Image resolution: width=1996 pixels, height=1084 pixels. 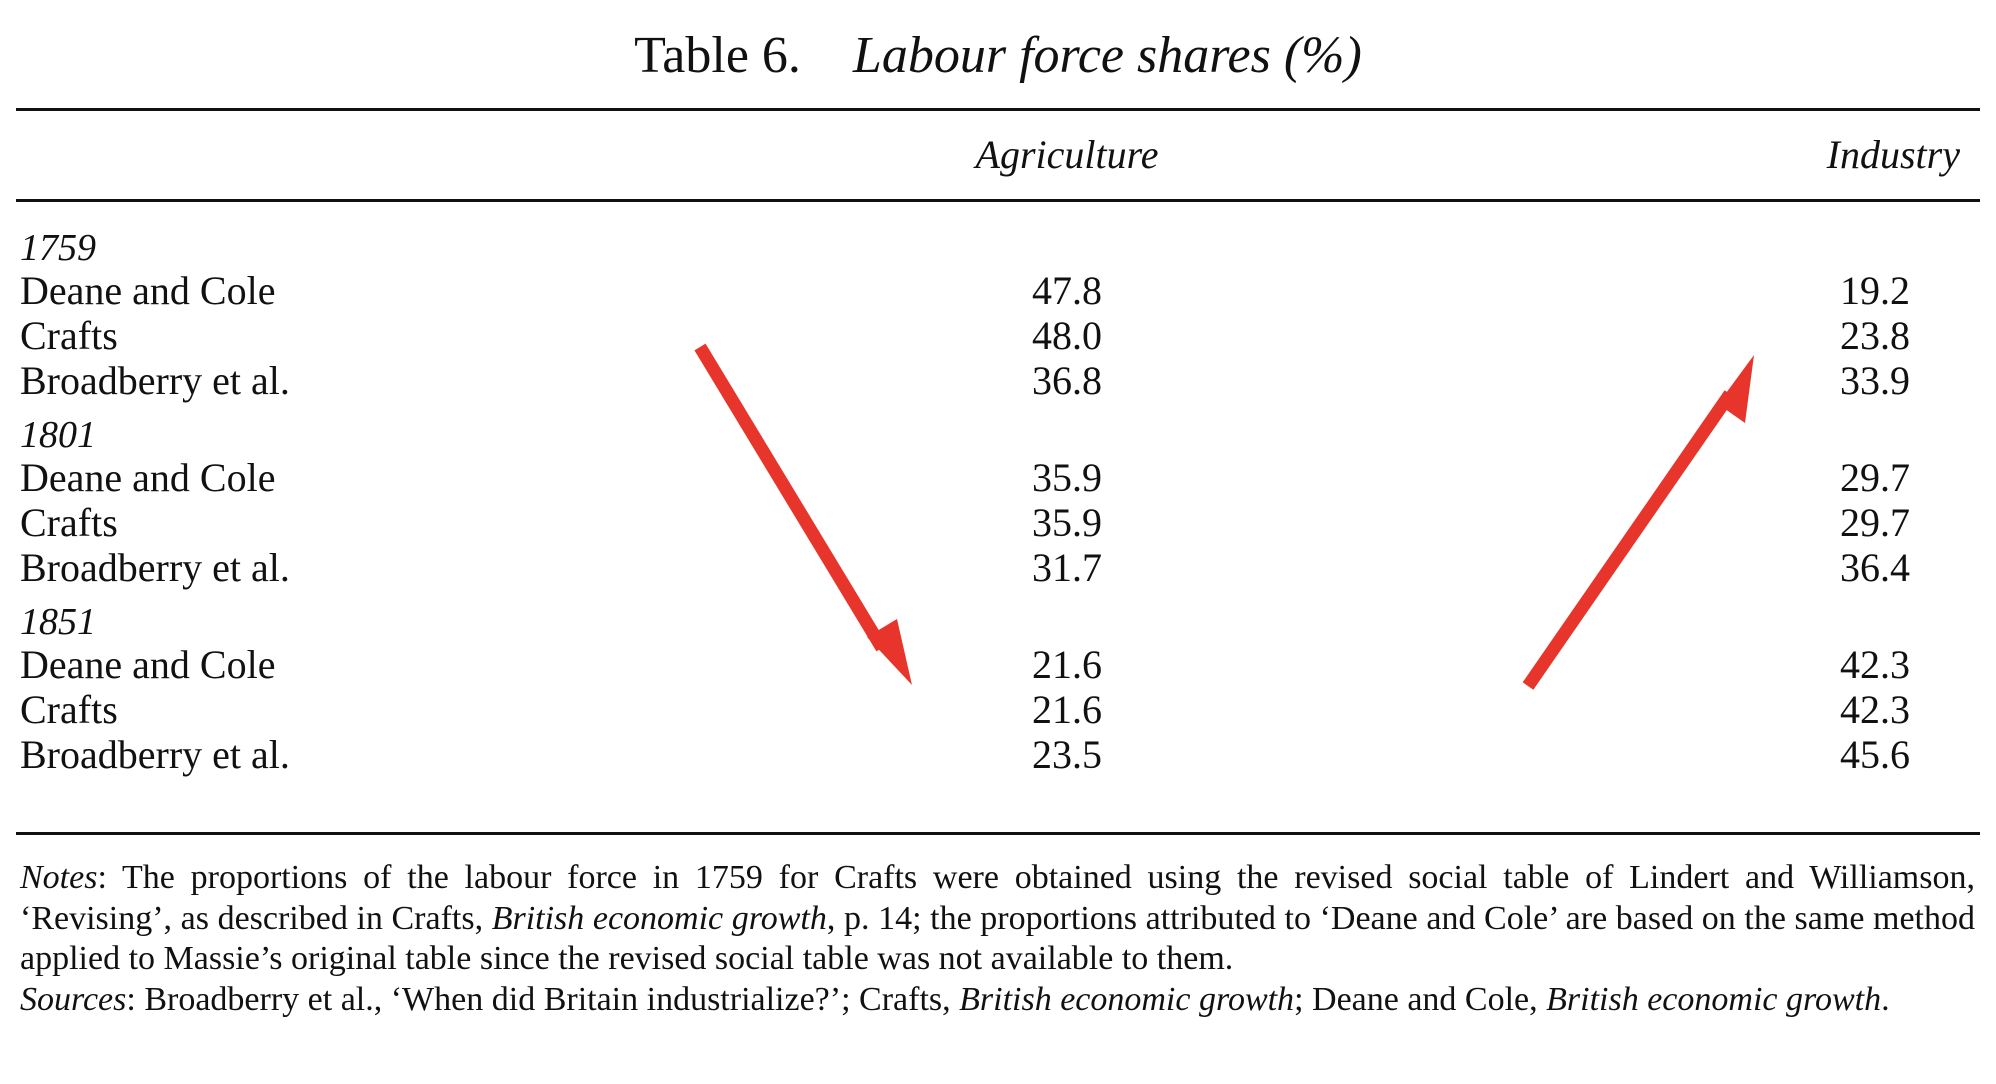 What do you see at coordinates (998, 335) in the screenshot?
I see `table-row: Crafts 48.0 23.8` at bounding box center [998, 335].